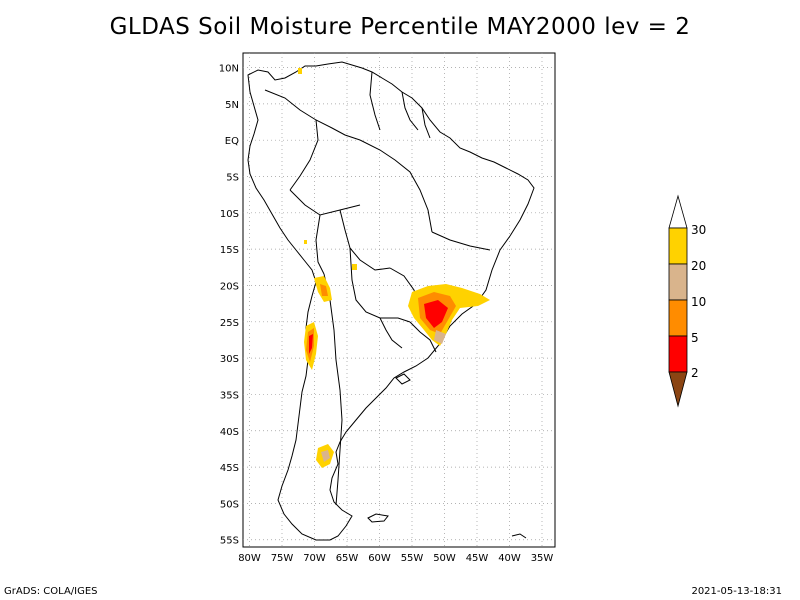 The width and height of the screenshot is (800, 600). What do you see at coordinates (282, 558) in the screenshot?
I see `longitude-tick-label: 75W` at bounding box center [282, 558].